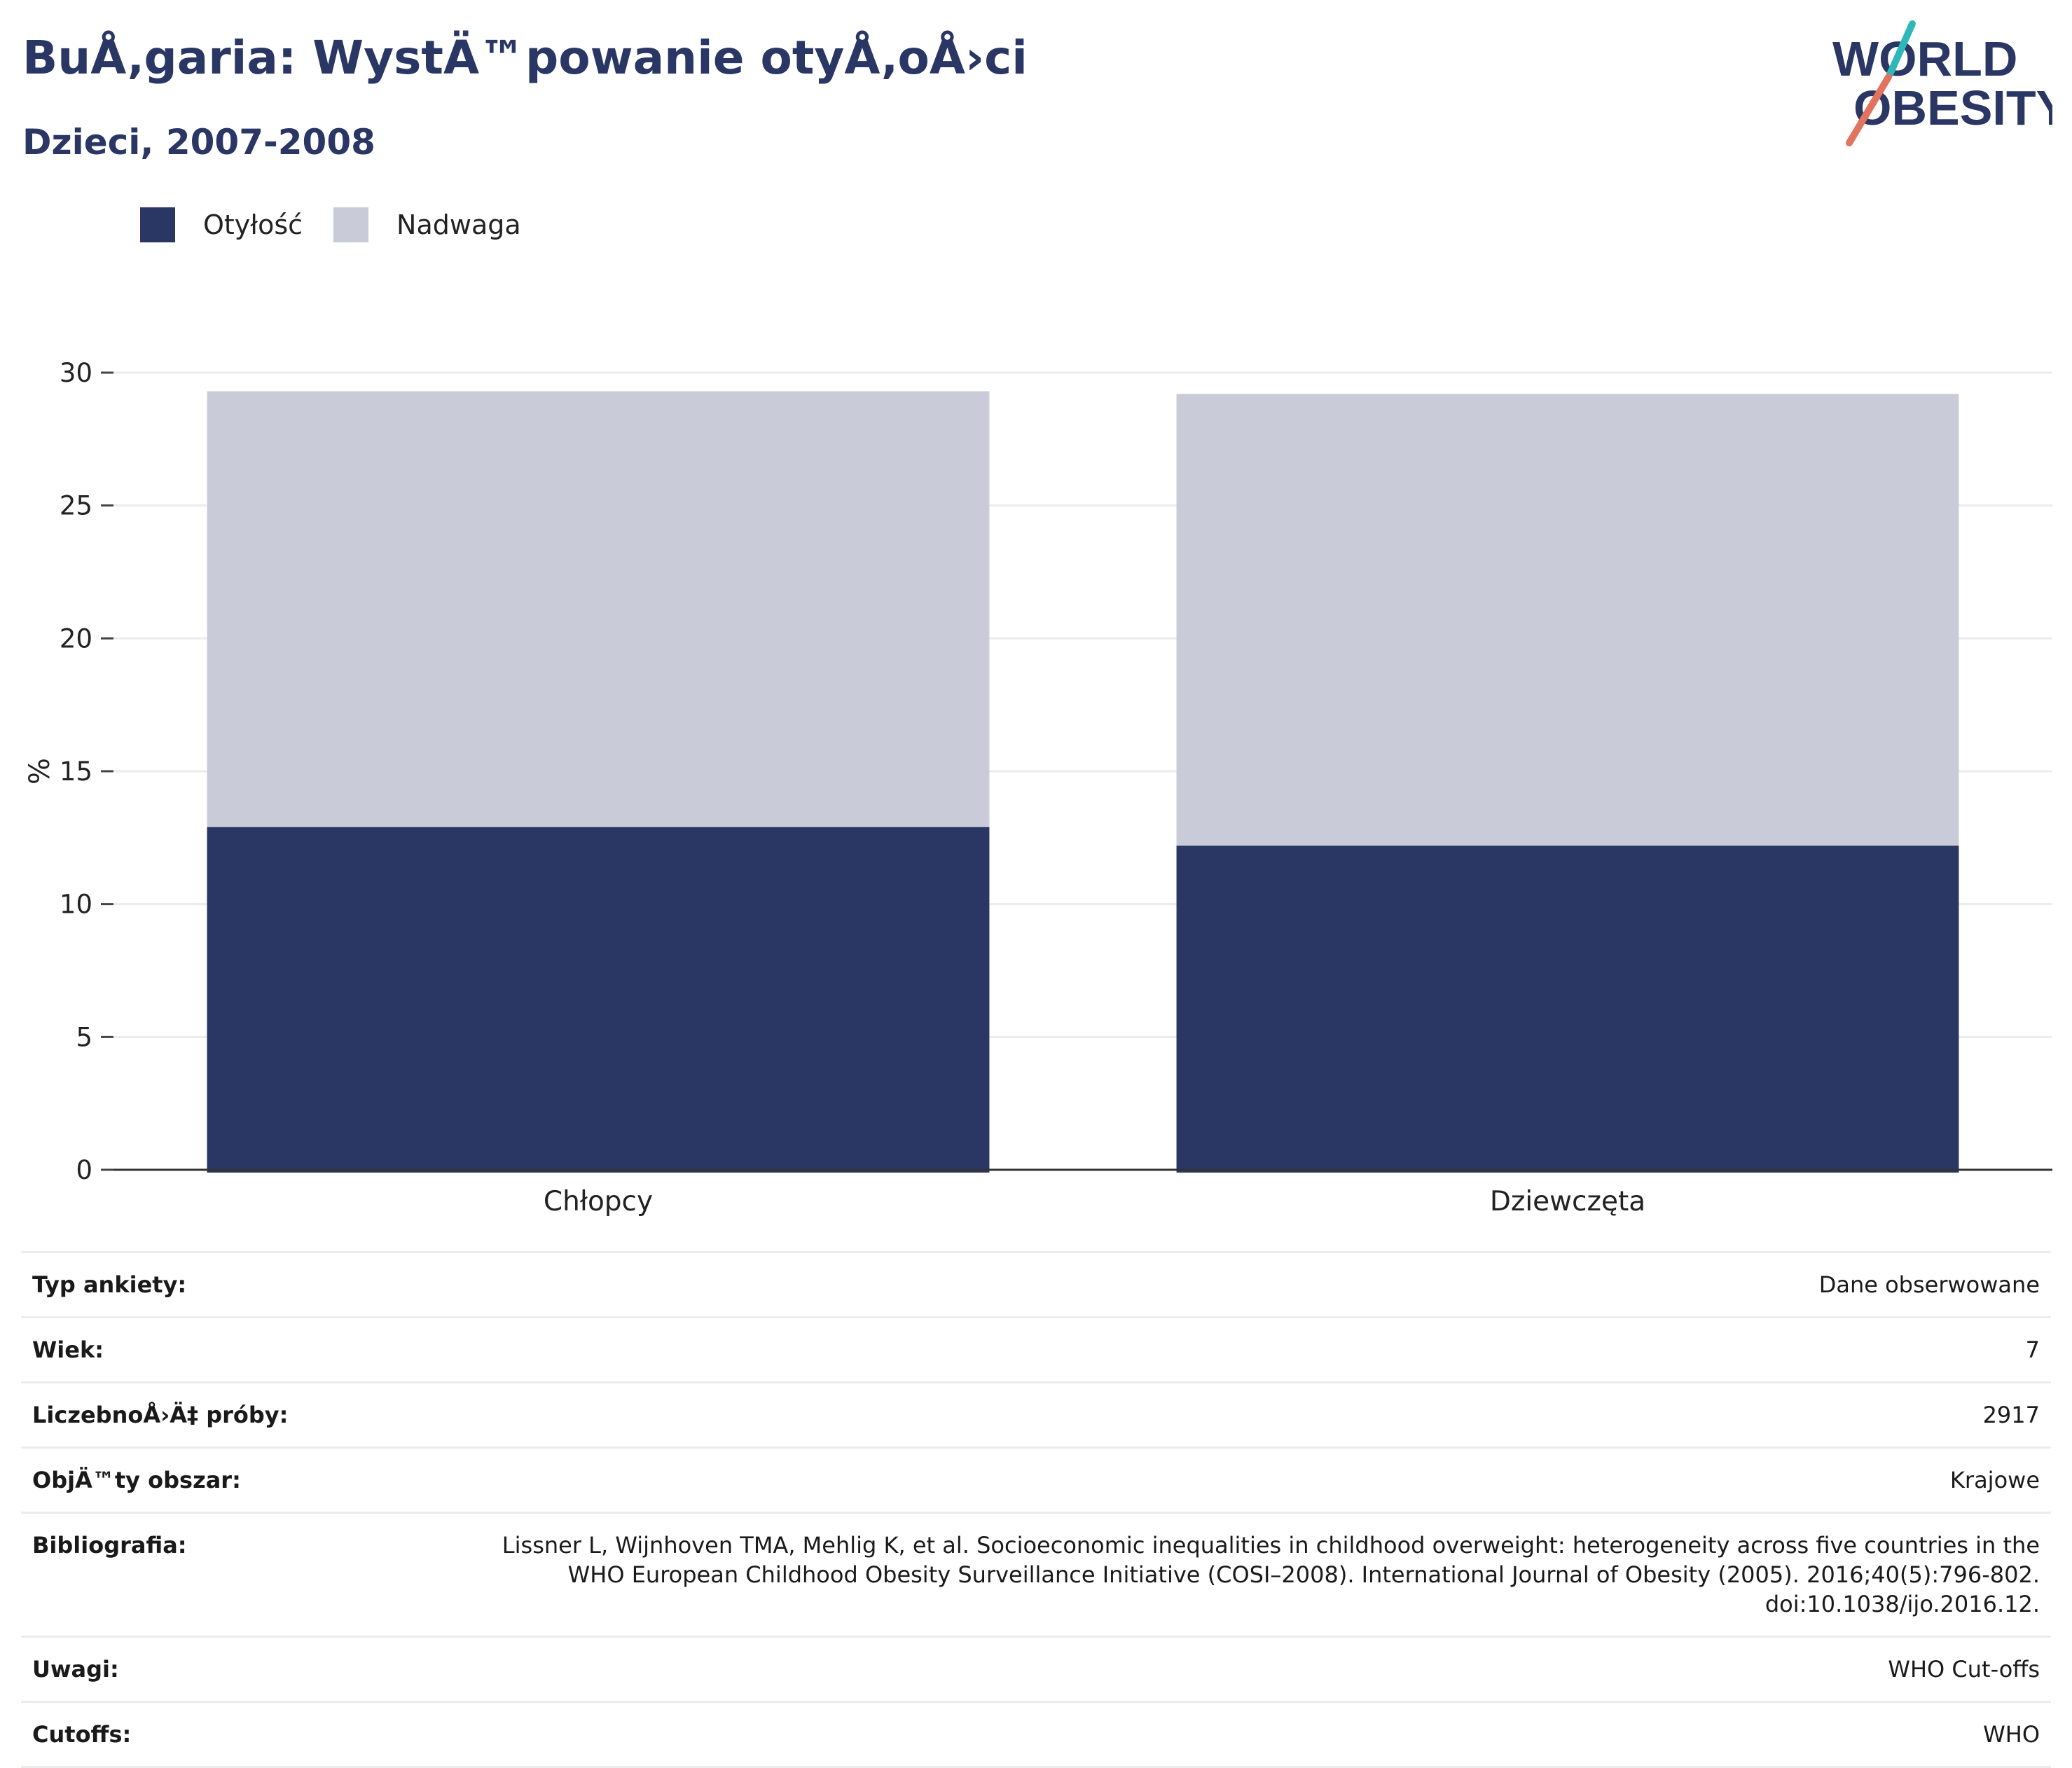  Describe the element at coordinates (1036, 1350) in the screenshot. I see `info-row: Wiek: 7` at that location.